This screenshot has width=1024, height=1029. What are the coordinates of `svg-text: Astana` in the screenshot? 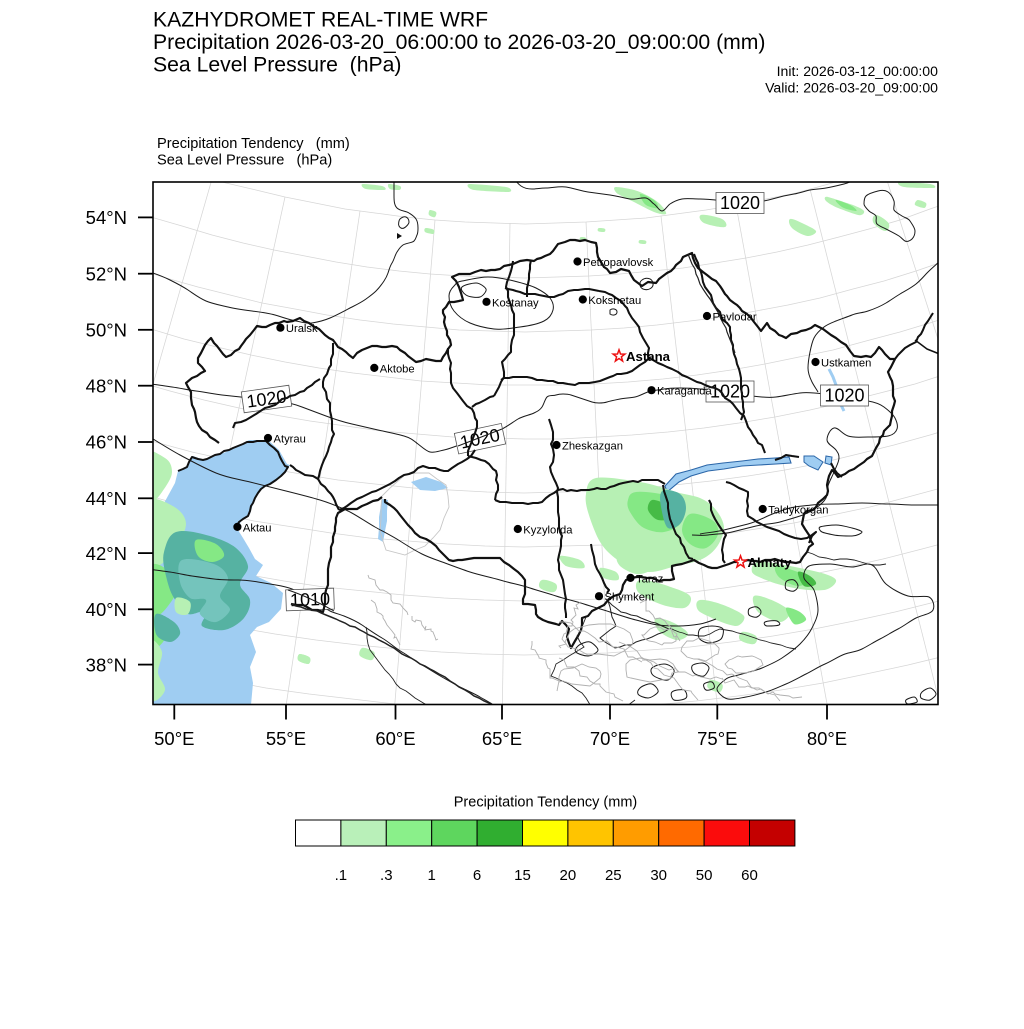 It's located at (648, 356).